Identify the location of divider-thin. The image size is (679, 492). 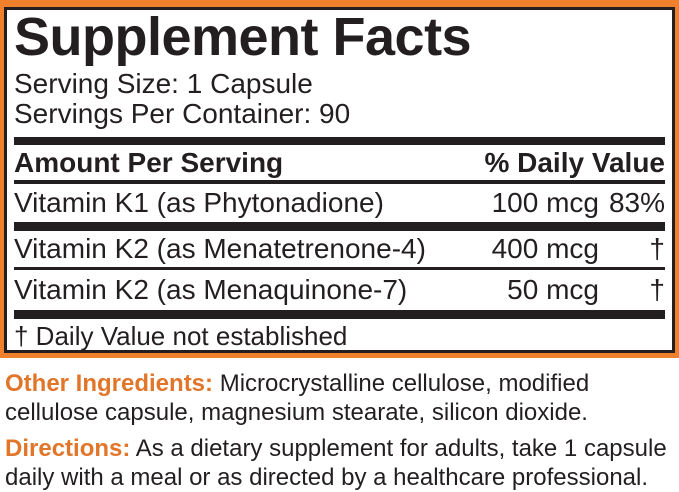
(339, 268).